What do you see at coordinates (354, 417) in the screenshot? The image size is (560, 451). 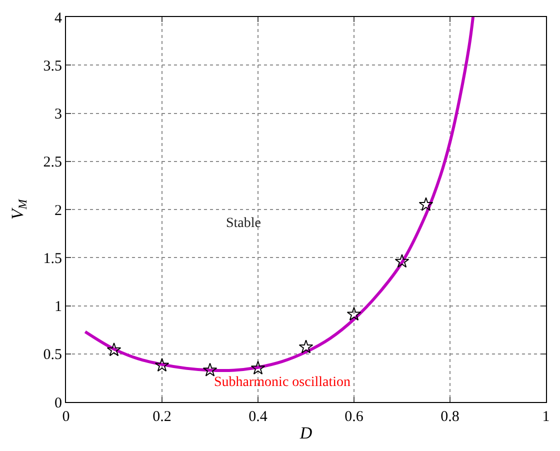 I see `x-tick-label: 0.6` at bounding box center [354, 417].